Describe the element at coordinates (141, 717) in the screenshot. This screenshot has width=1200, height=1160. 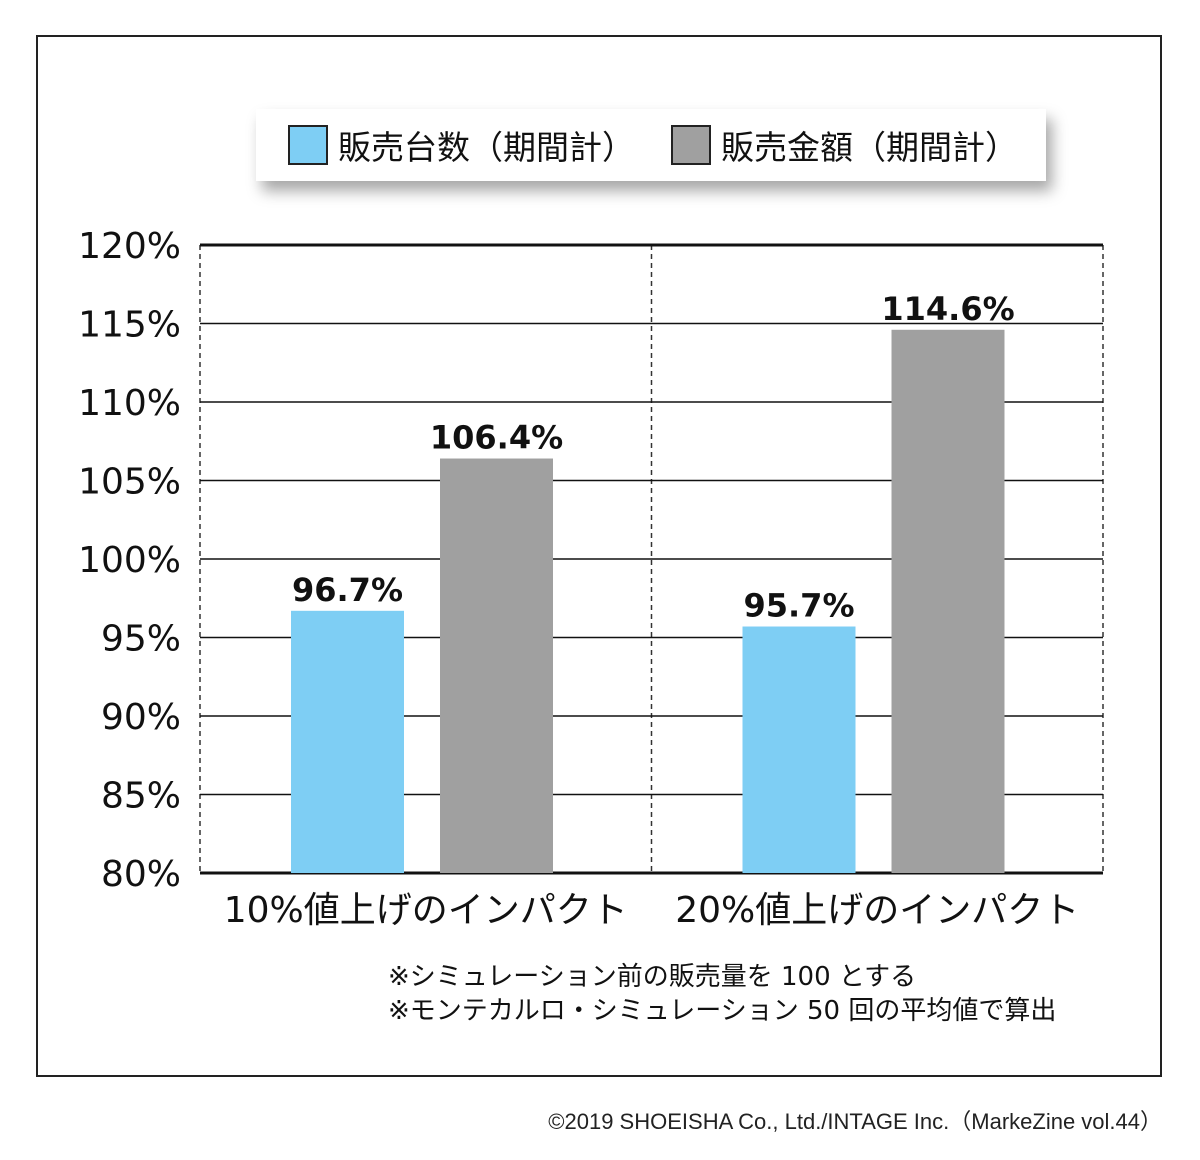
I see `y-tick-label: 90%` at that location.